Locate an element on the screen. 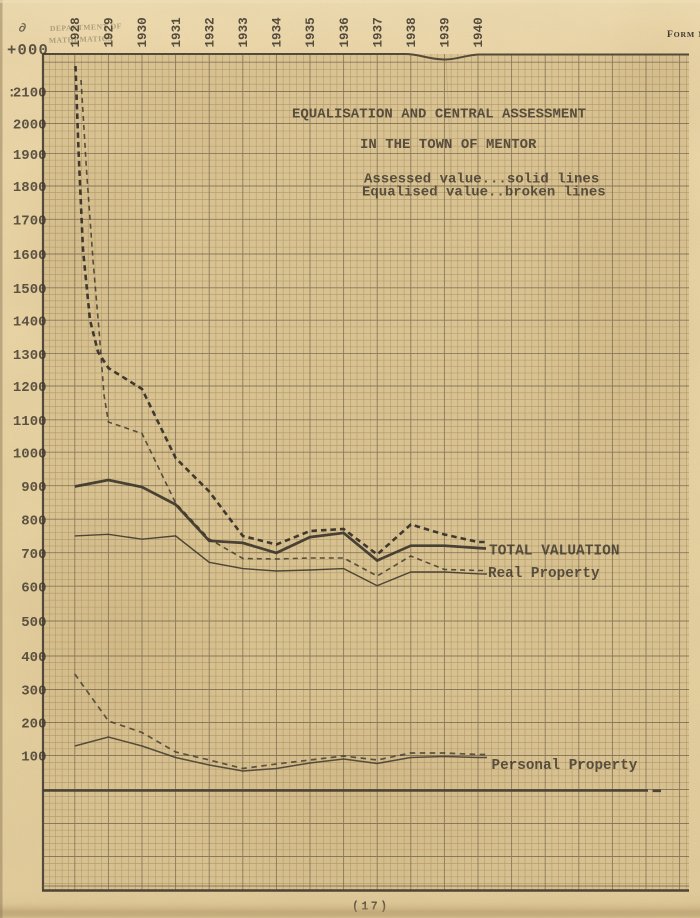 This screenshot has height=918, width=700. svg-text: 200 is located at coordinates (33, 725).